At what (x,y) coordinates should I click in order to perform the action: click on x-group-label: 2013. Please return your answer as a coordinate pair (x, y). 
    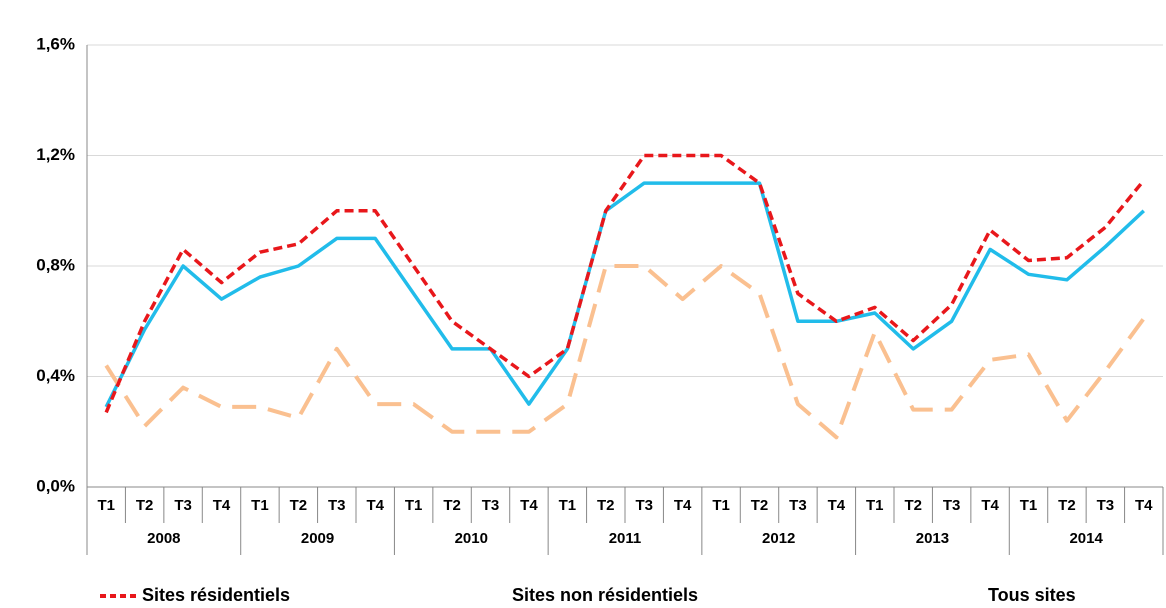
    Looking at the image, I should click on (932, 538).